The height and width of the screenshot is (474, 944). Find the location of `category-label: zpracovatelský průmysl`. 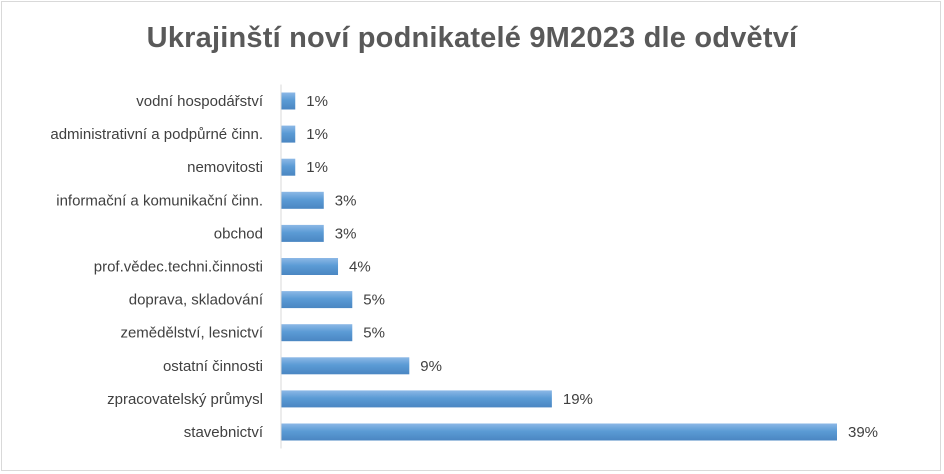

category-label: zpracovatelský průmysl is located at coordinates (185, 399).